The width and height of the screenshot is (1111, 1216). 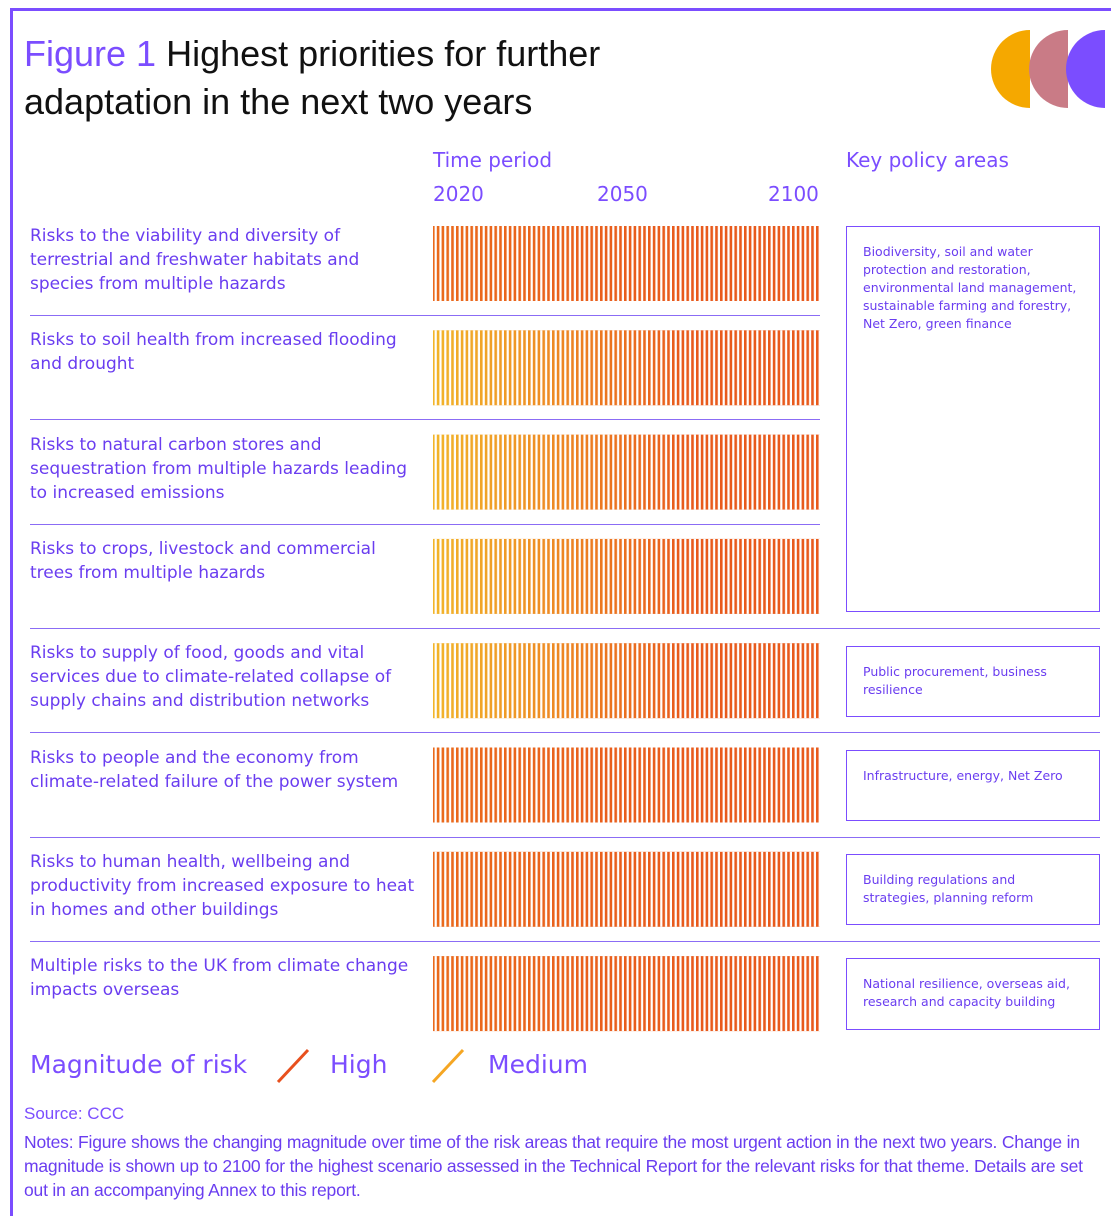 I want to click on logo, so click(x=1048, y=69).